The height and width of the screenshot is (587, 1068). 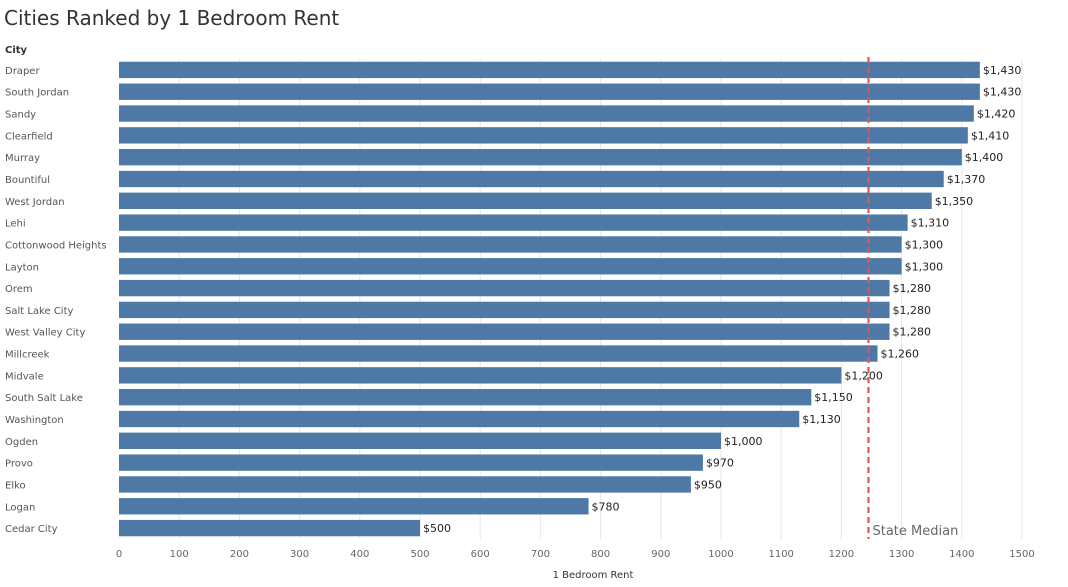 I want to click on value-label: $1,420, so click(x=996, y=114).